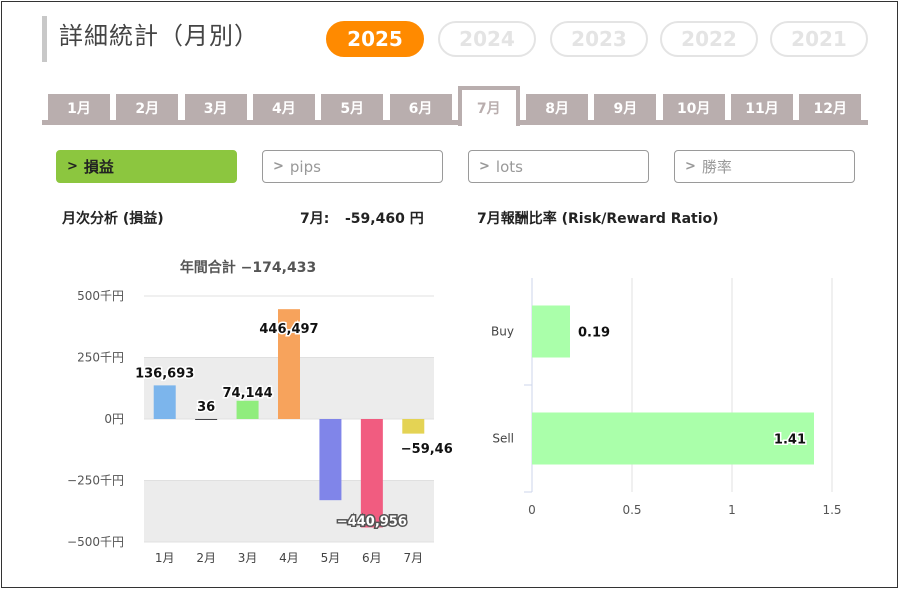  What do you see at coordinates (598, 219) in the screenshot?
I see `right-panel-heading: 7月報酬比率 (Risk/Reward Ratio)` at bounding box center [598, 219].